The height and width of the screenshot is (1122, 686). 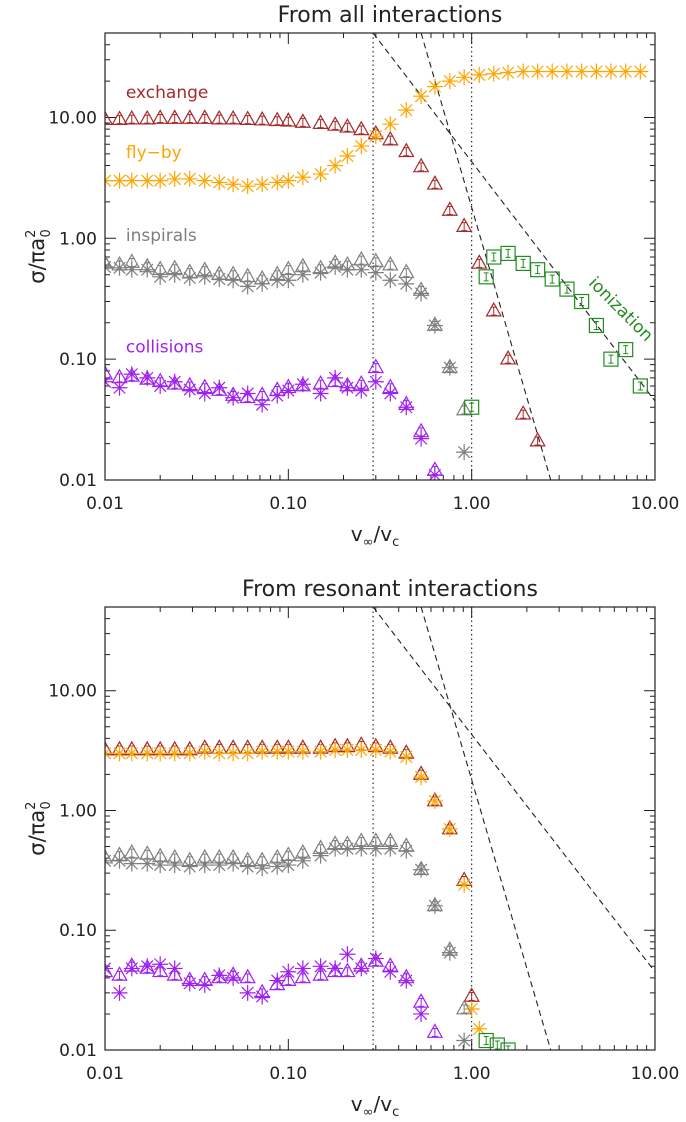 I want to click on series-fly-by, so click(x=377, y=129).